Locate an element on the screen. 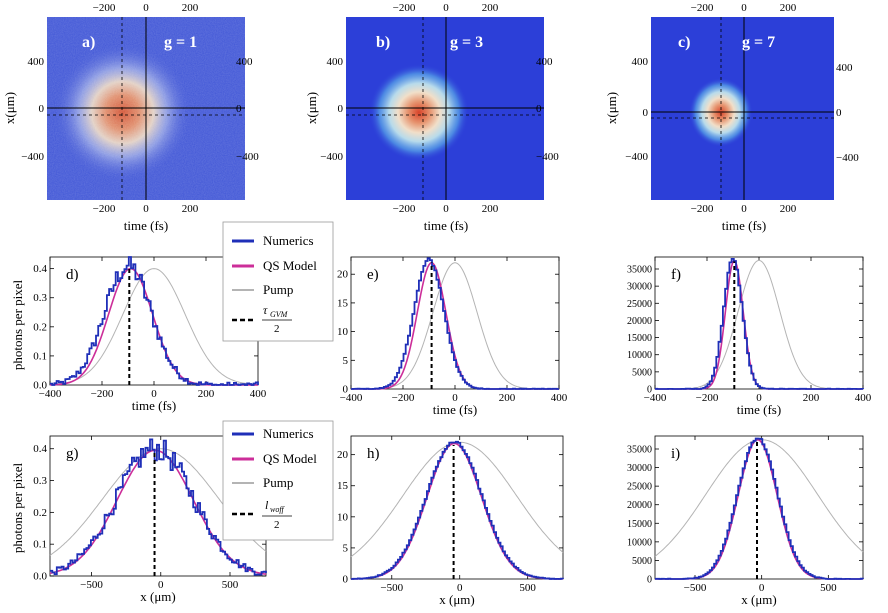 The width and height of the screenshot is (888, 613). xlabel-a: time (fs) is located at coordinates (146, 225).